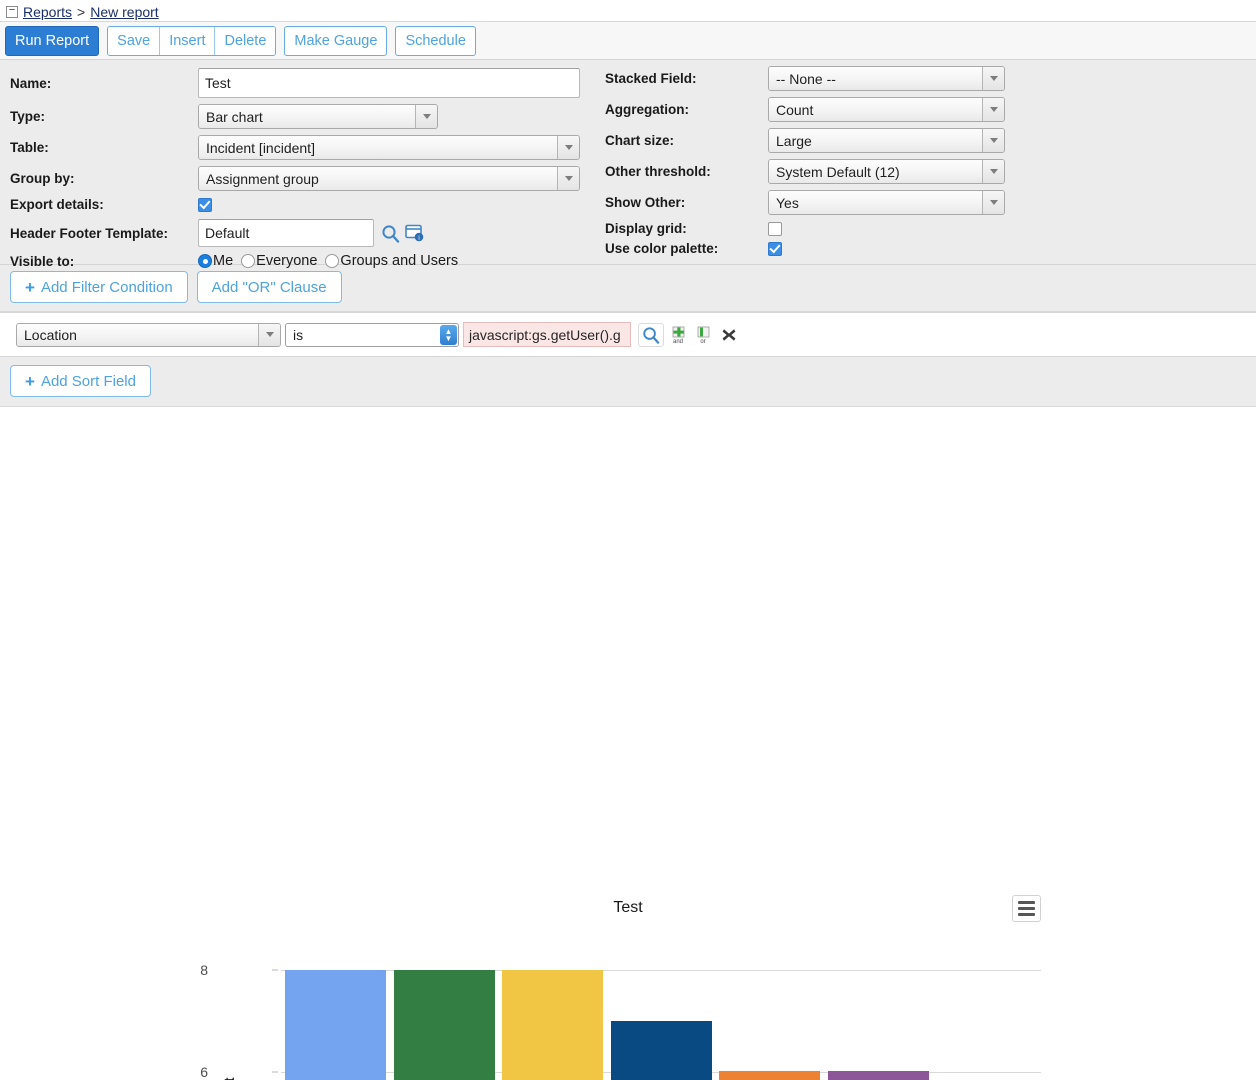  I want to click on preview-record-icon: i, so click(414, 233).